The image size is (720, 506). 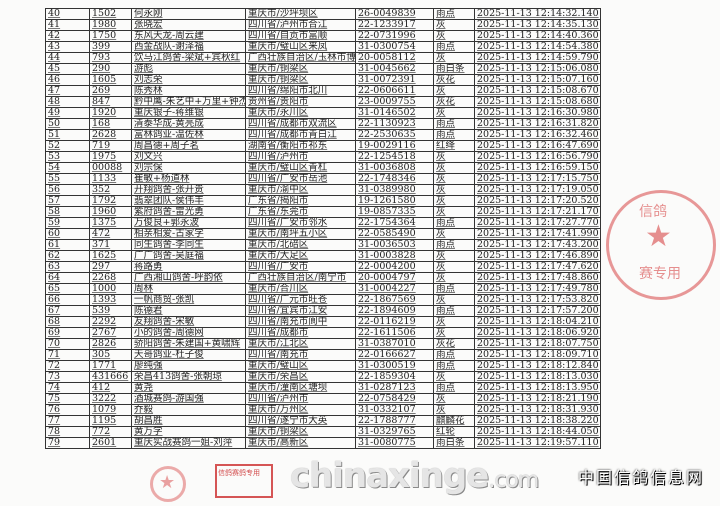 What do you see at coordinates (300, 91) in the screenshot?
I see `cell-region: 四川省/绵阳市北川` at bounding box center [300, 91].